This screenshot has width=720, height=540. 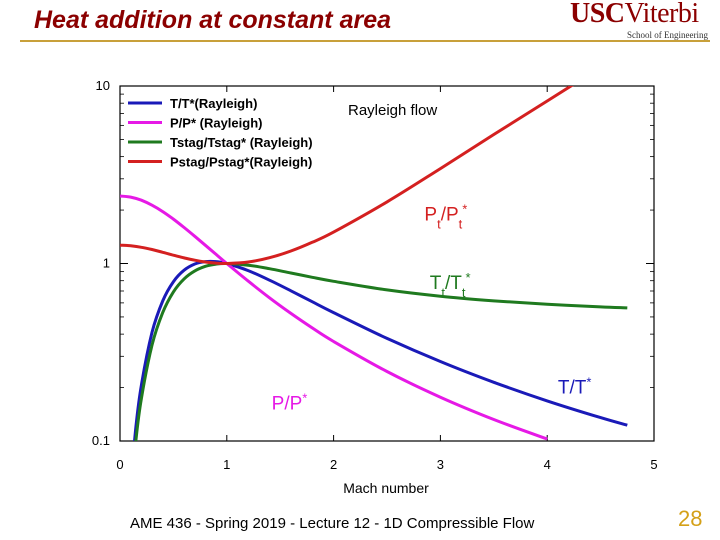 I want to click on logo-wordmark: USCViterbi, so click(x=634, y=15).